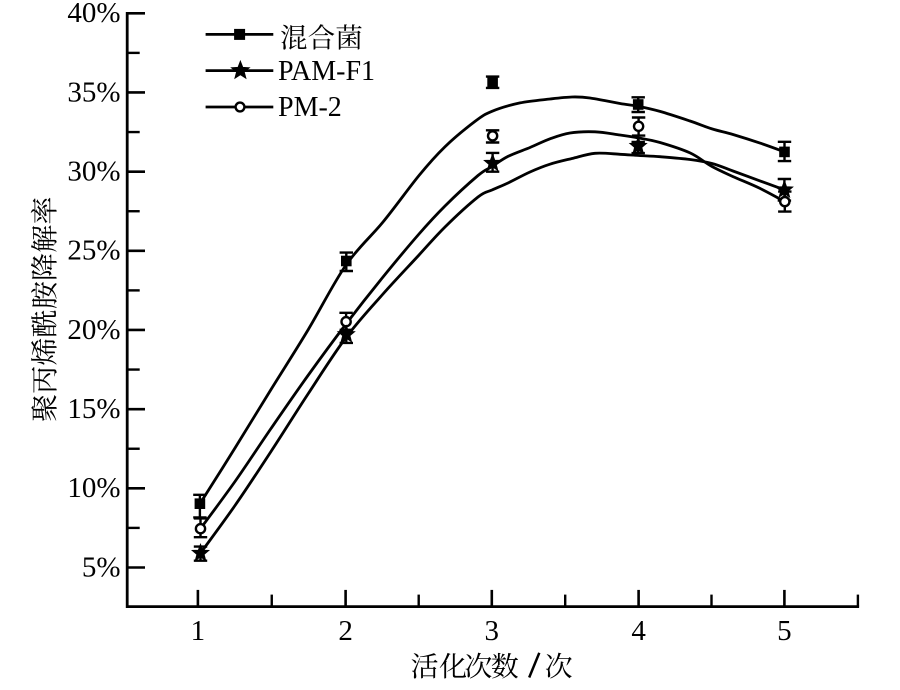 The width and height of the screenshot is (900, 690). Describe the element at coordinates (93, 92) in the screenshot. I see `svg-text: 35%` at that location.